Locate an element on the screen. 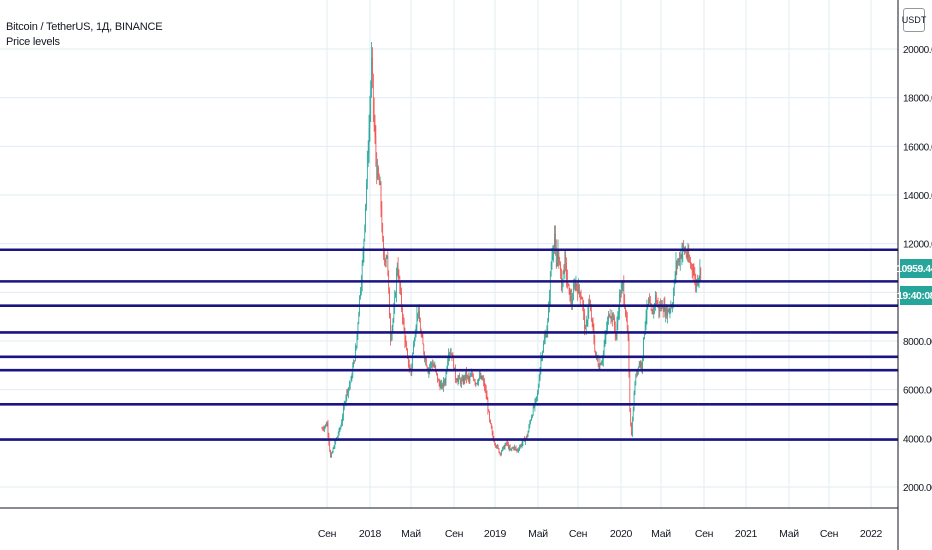 The width and height of the screenshot is (932, 550). x-tick-label: 2020 is located at coordinates (621, 534).